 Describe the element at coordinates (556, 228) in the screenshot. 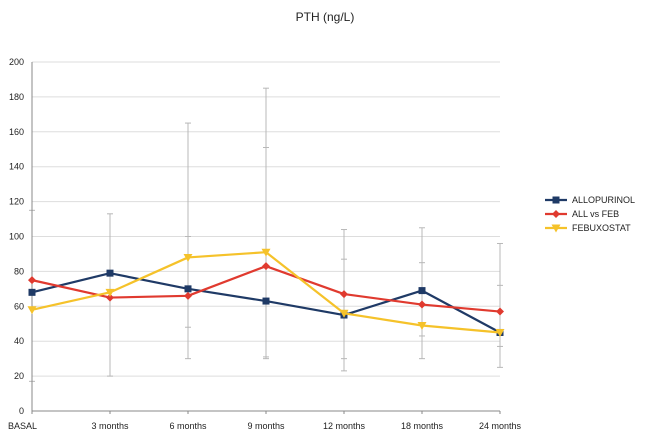

I see `legend-marker-febuxostat` at that location.